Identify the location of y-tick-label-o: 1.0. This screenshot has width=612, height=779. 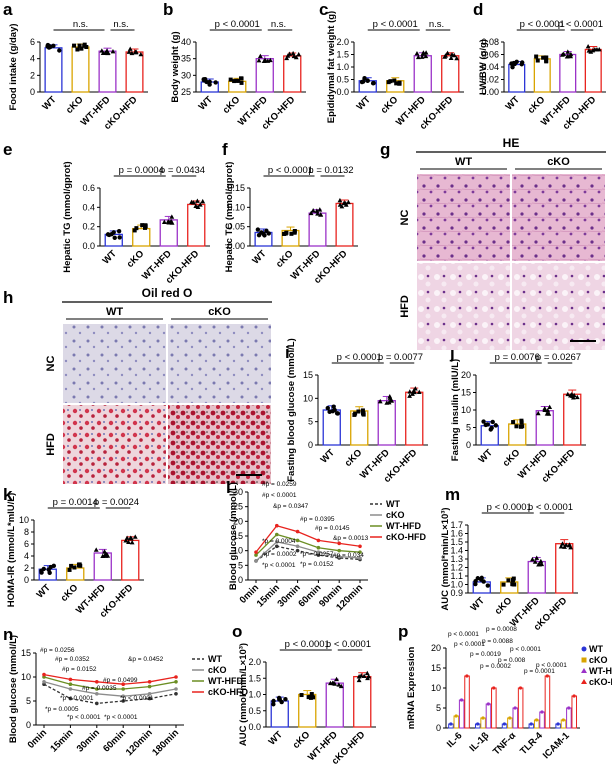
(254, 695).